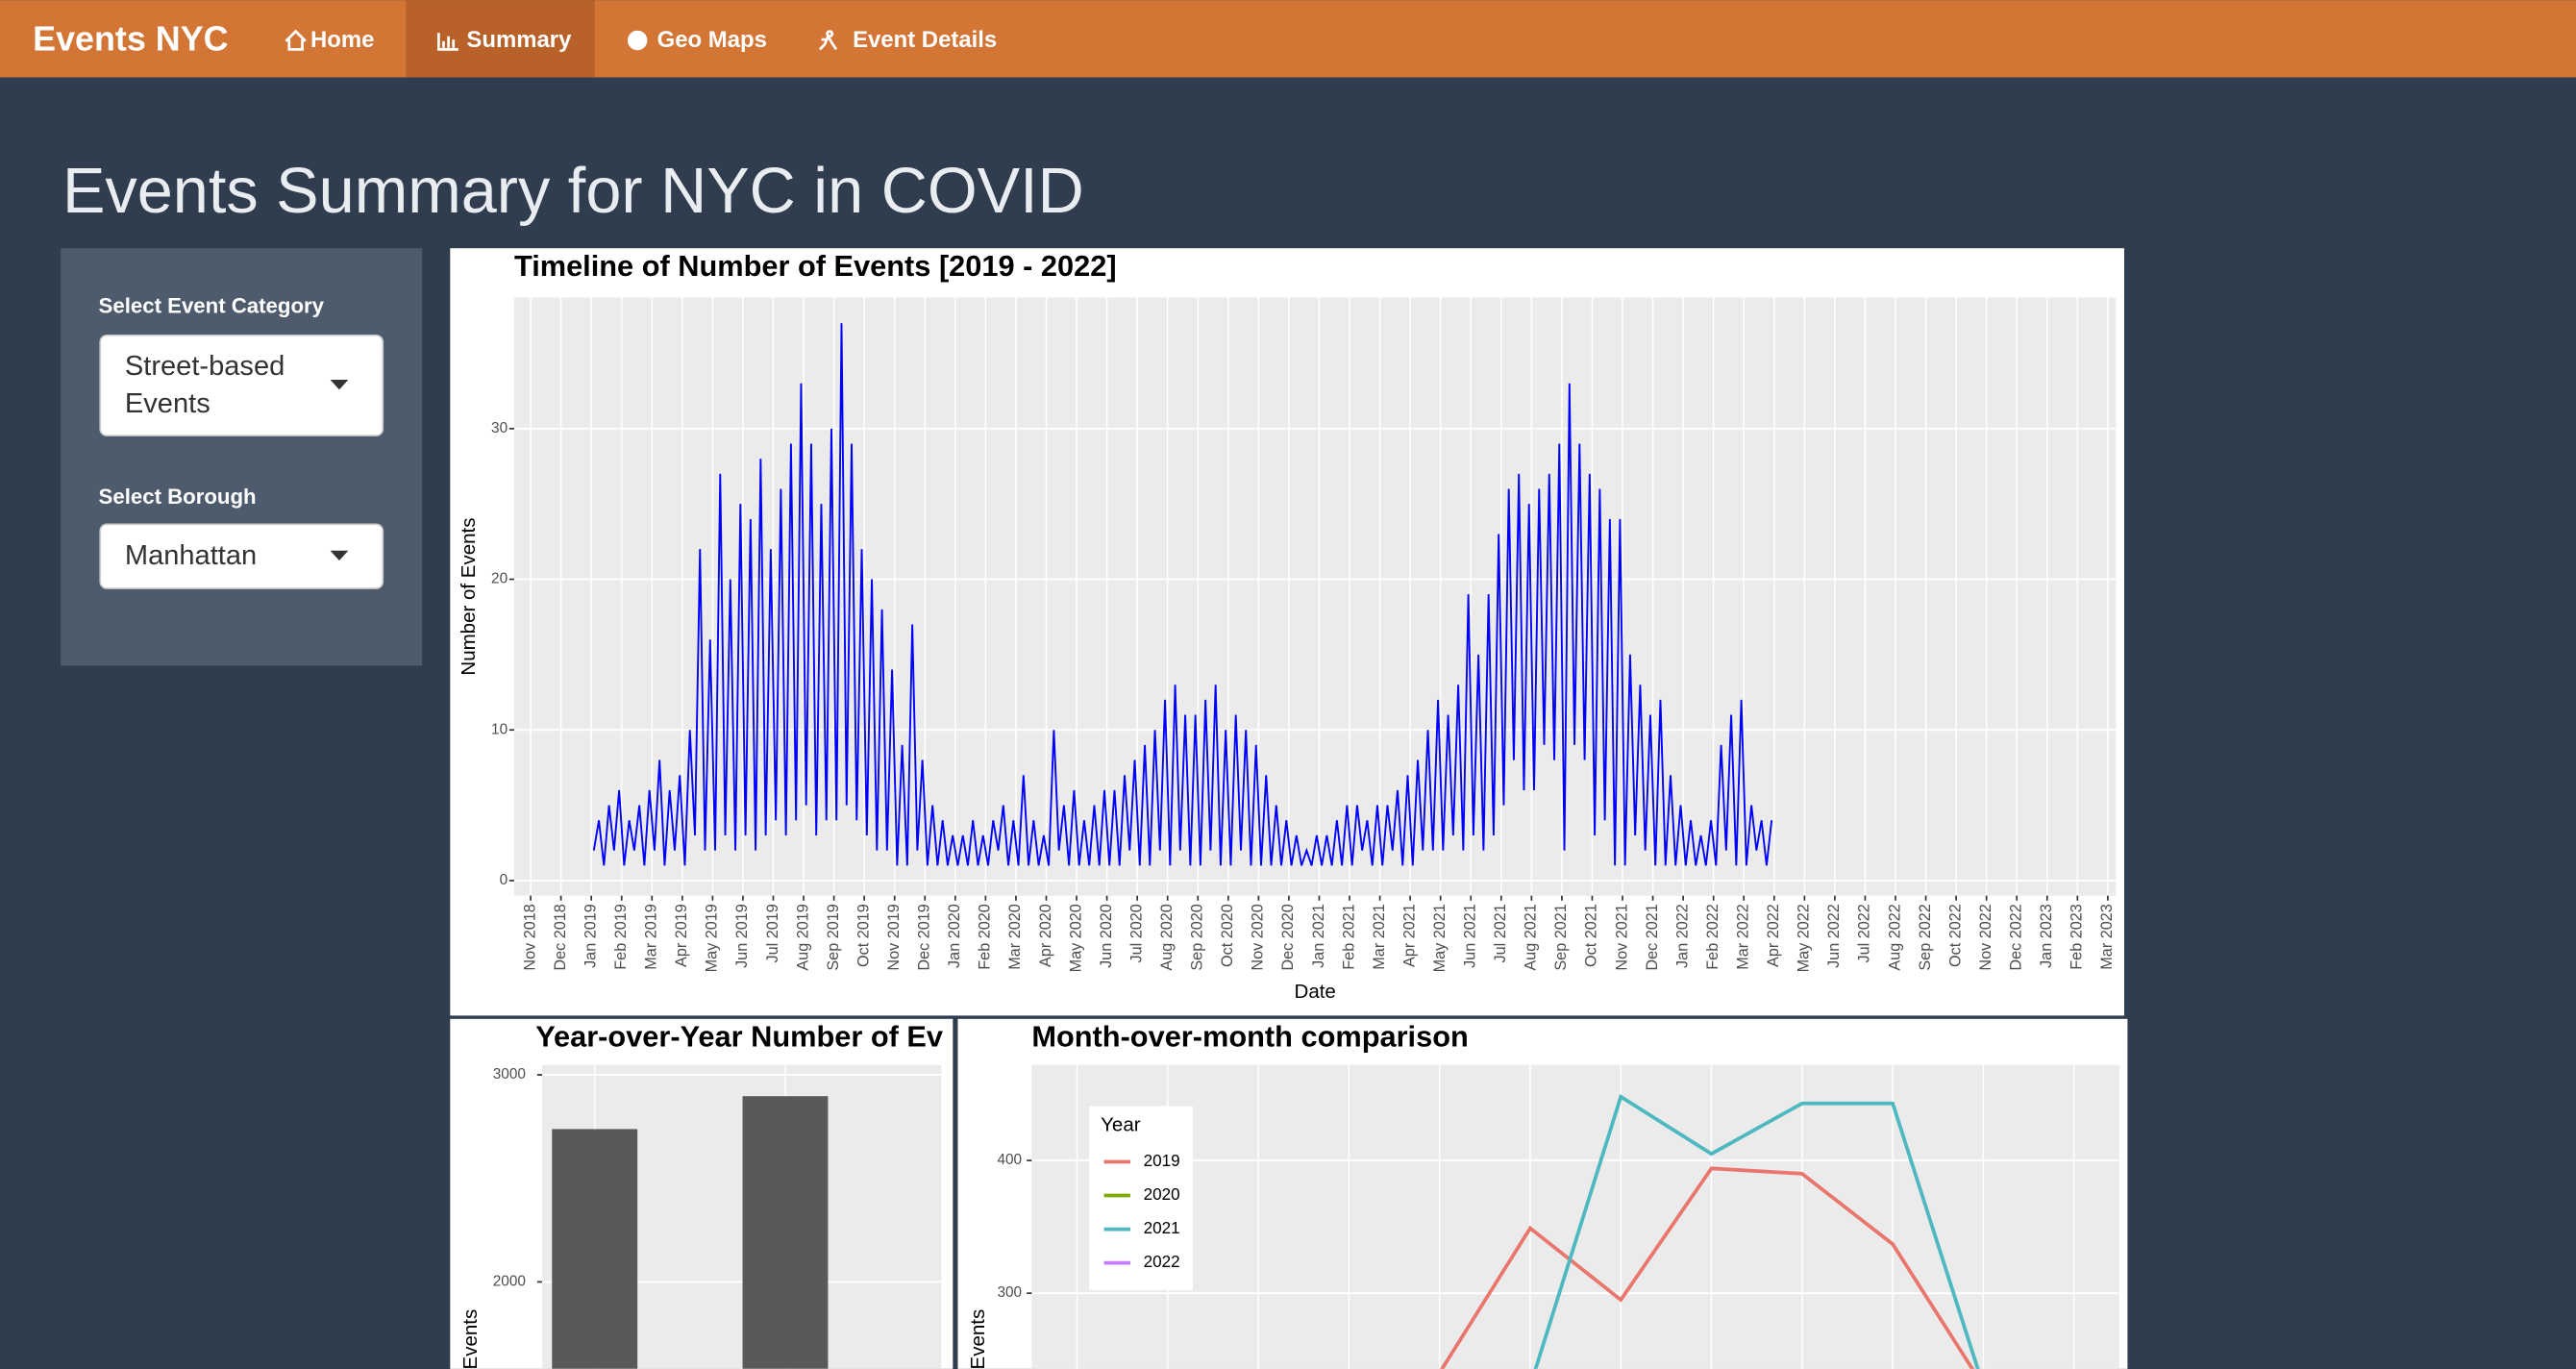  Describe the element at coordinates (1162, 1194) in the screenshot. I see `legend-label: 2020` at that location.